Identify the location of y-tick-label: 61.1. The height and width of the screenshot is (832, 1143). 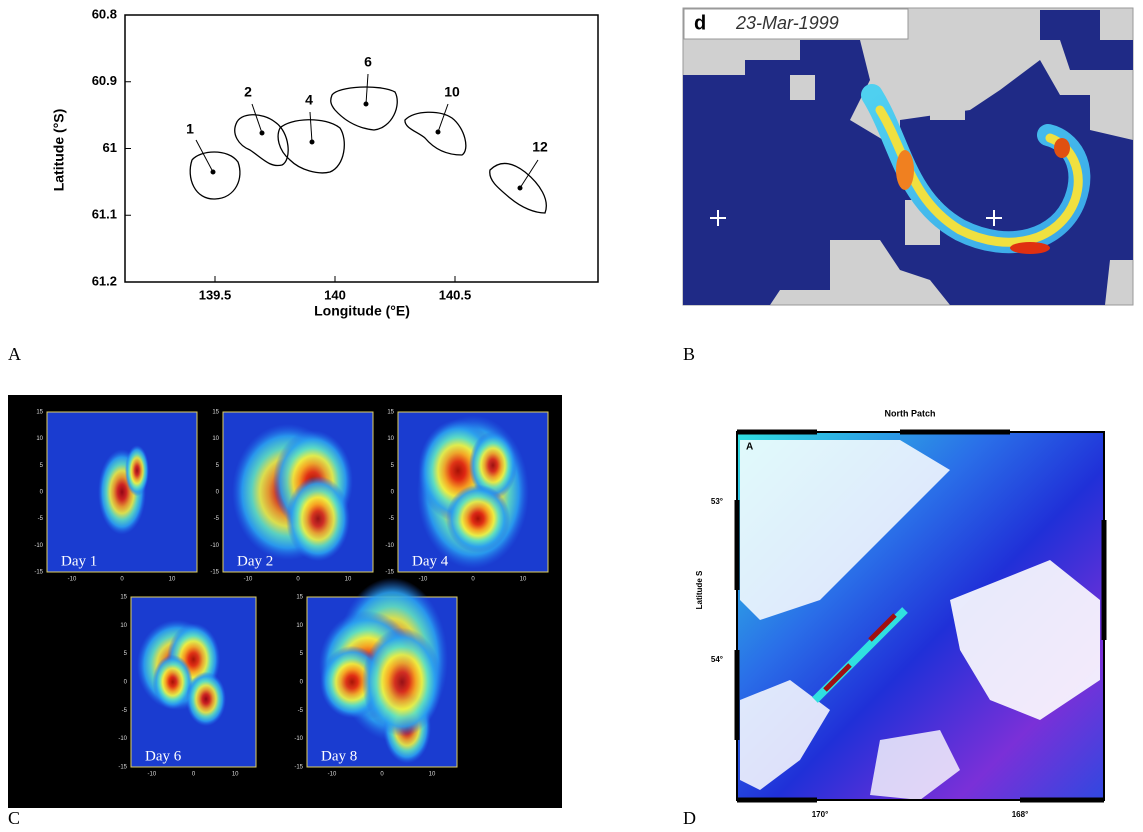
(104, 214).